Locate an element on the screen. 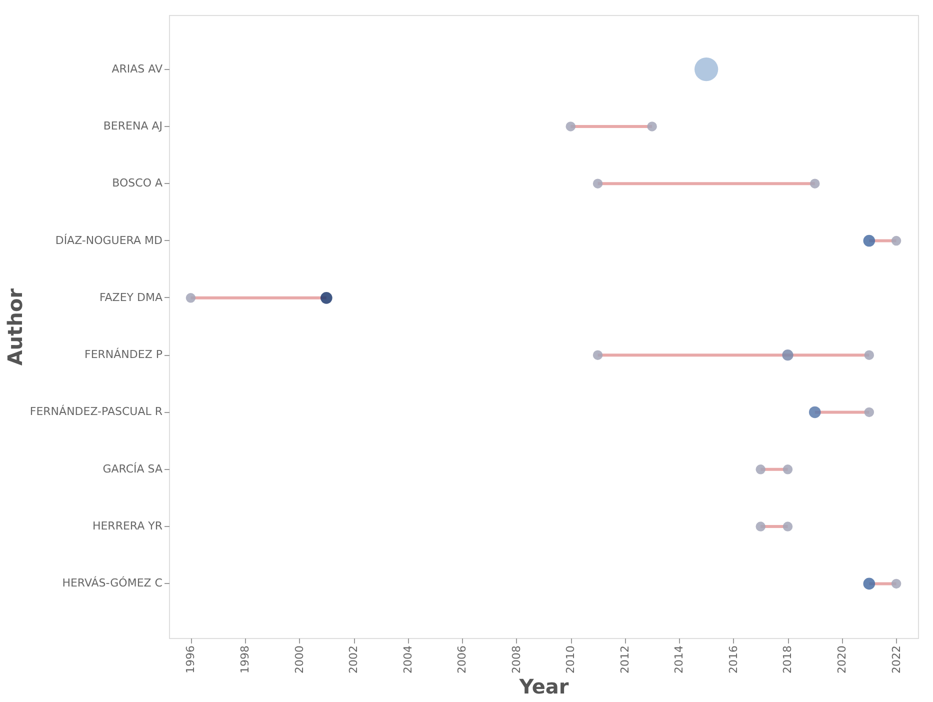  y-tick-label: HERVÁS-GÓMEZ C is located at coordinates (112, 583).